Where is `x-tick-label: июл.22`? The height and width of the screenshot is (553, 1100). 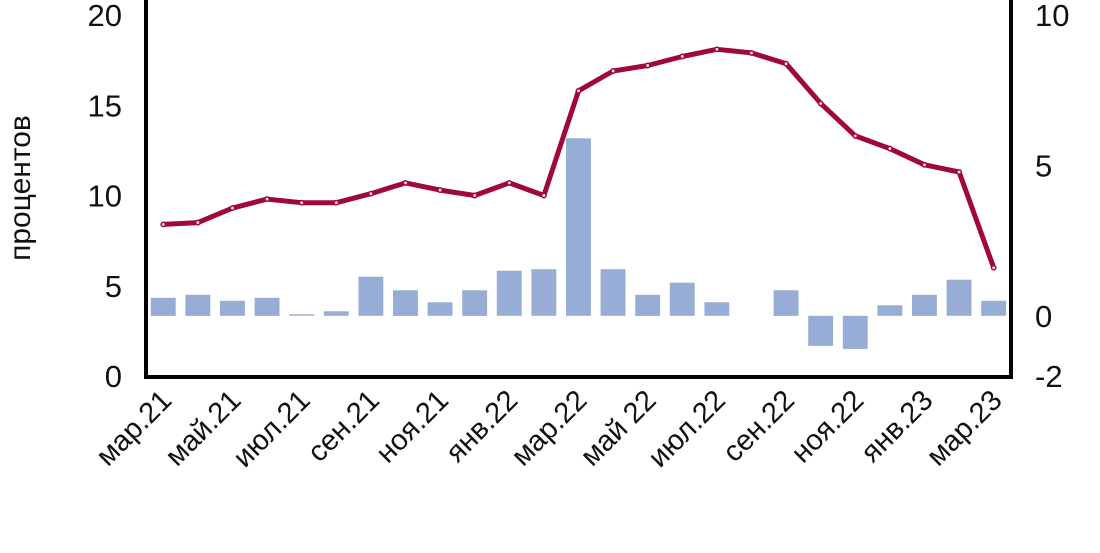
x-tick-label: июл.22 is located at coordinates (686, 428).